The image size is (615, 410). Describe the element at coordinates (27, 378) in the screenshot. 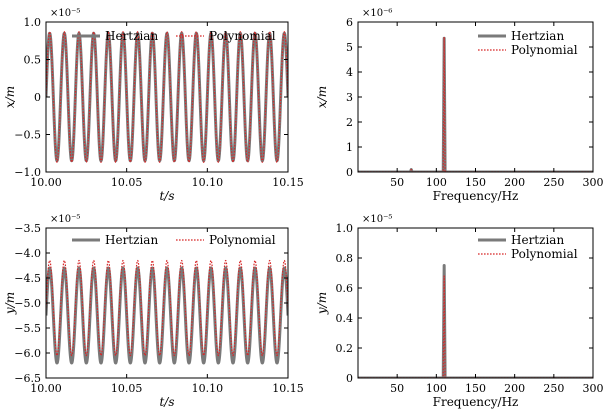

I see `y-tick-label: −6.5` at that location.